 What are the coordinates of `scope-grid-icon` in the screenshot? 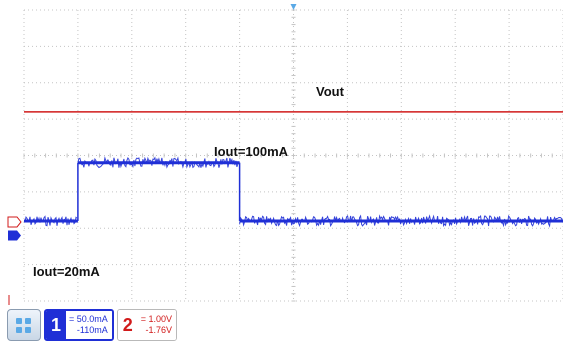 It's located at (24, 325).